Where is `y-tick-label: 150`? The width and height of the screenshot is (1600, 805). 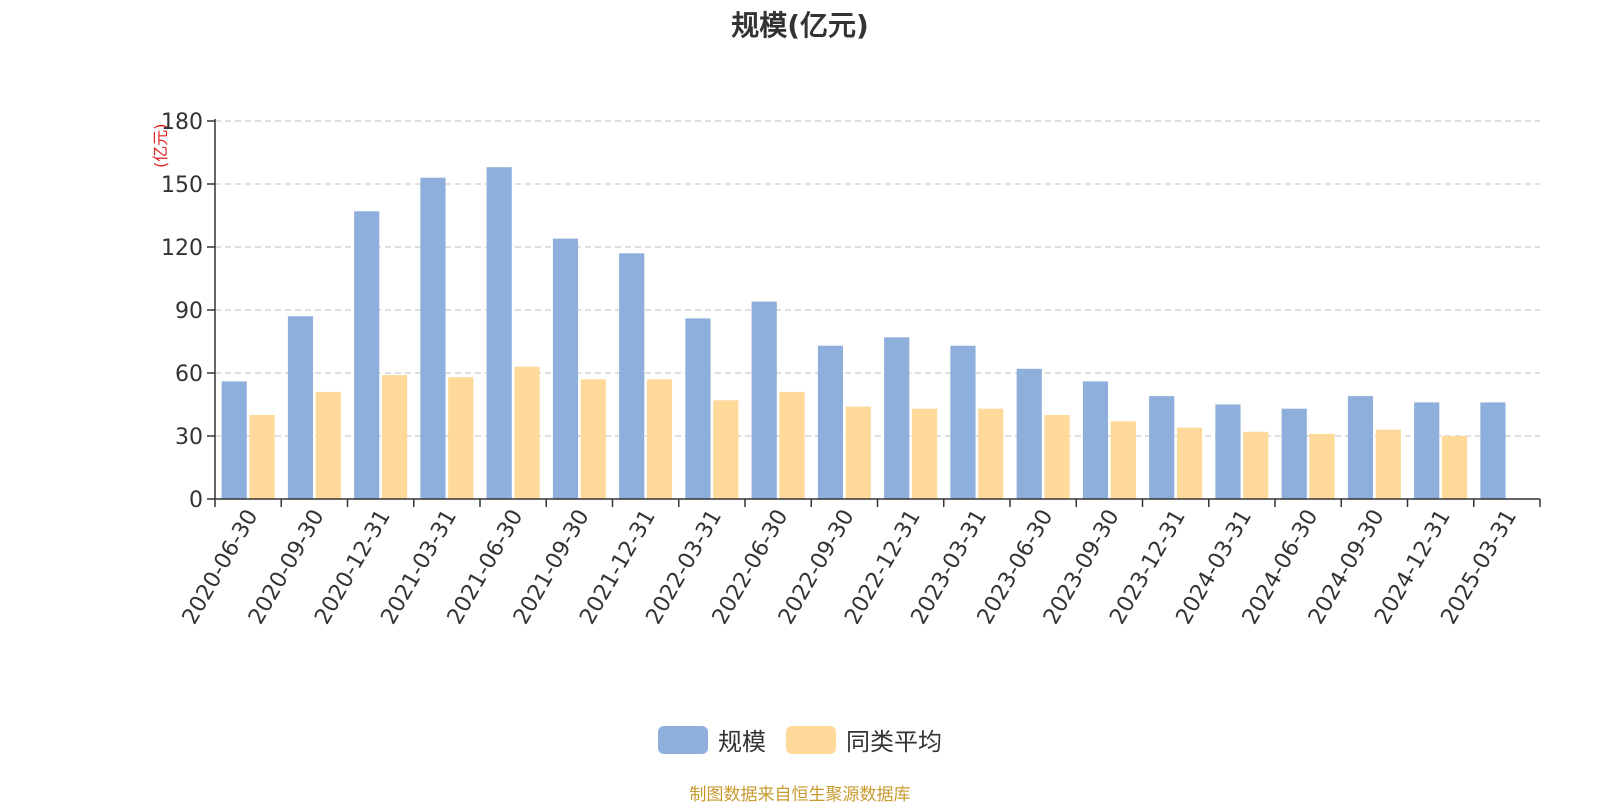 y-tick-label: 150 is located at coordinates (182, 185).